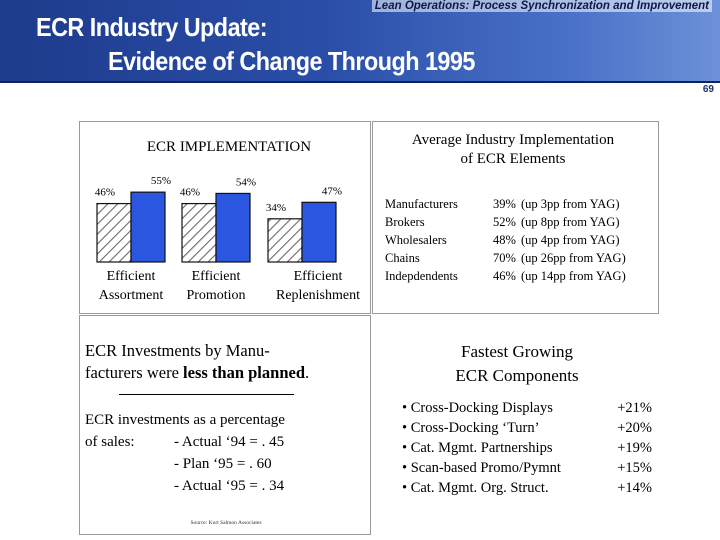  What do you see at coordinates (291, 61) in the screenshot?
I see `slide-title-line2: Evidence of Change Through 1995` at bounding box center [291, 61].